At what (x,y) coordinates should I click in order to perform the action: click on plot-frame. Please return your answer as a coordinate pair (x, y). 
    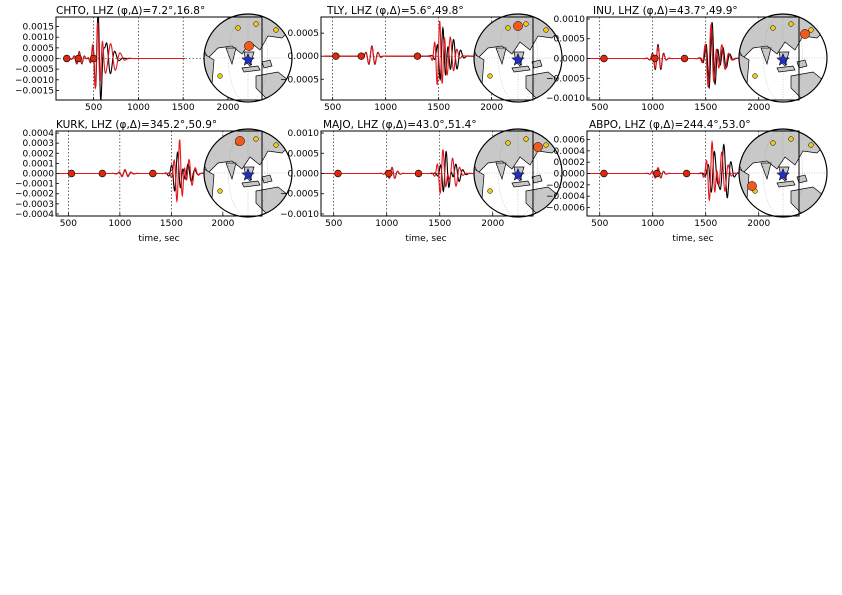
    Looking at the image, I should click on (427, 58).